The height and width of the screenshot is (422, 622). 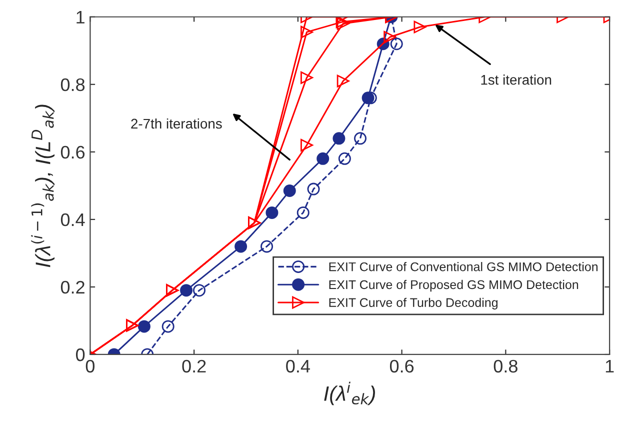 What do you see at coordinates (90, 366) in the screenshot?
I see `x-tick-label: 0` at bounding box center [90, 366].